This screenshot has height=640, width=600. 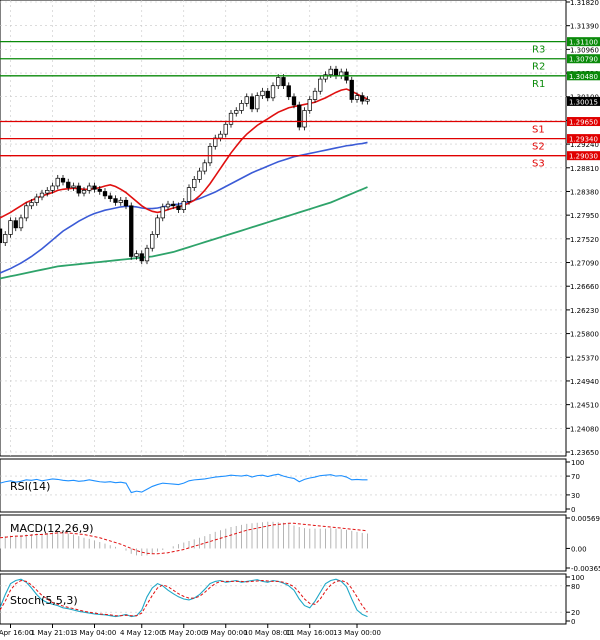 I want to click on indicator-tick-label: 80, so click(x=575, y=587).